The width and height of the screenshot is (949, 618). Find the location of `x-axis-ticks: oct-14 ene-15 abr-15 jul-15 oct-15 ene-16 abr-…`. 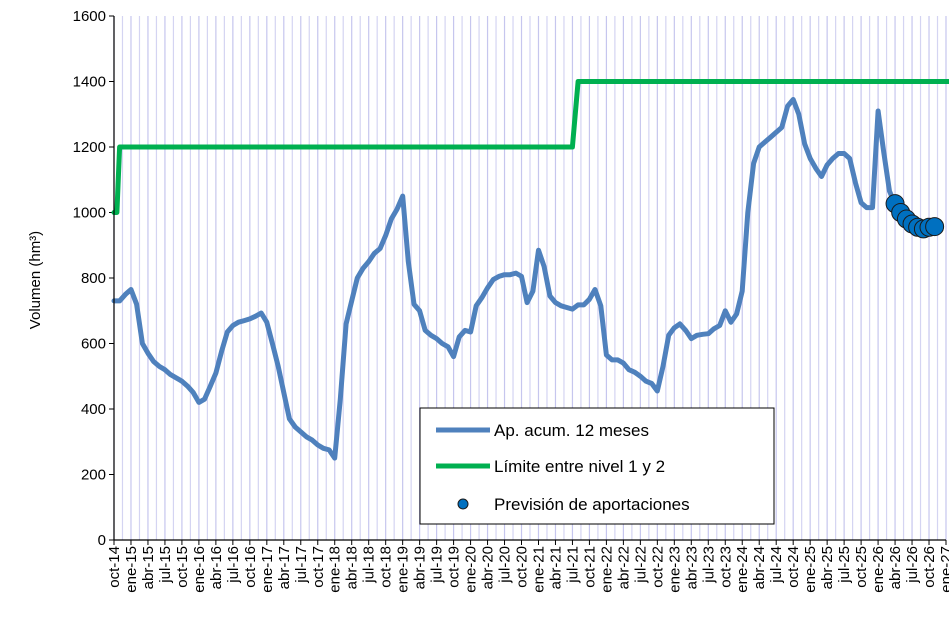

x-axis-ticks: oct-14 ene-15 abr-15 jul-15 oct-15 ene-16 abr-… is located at coordinates (527, 566).